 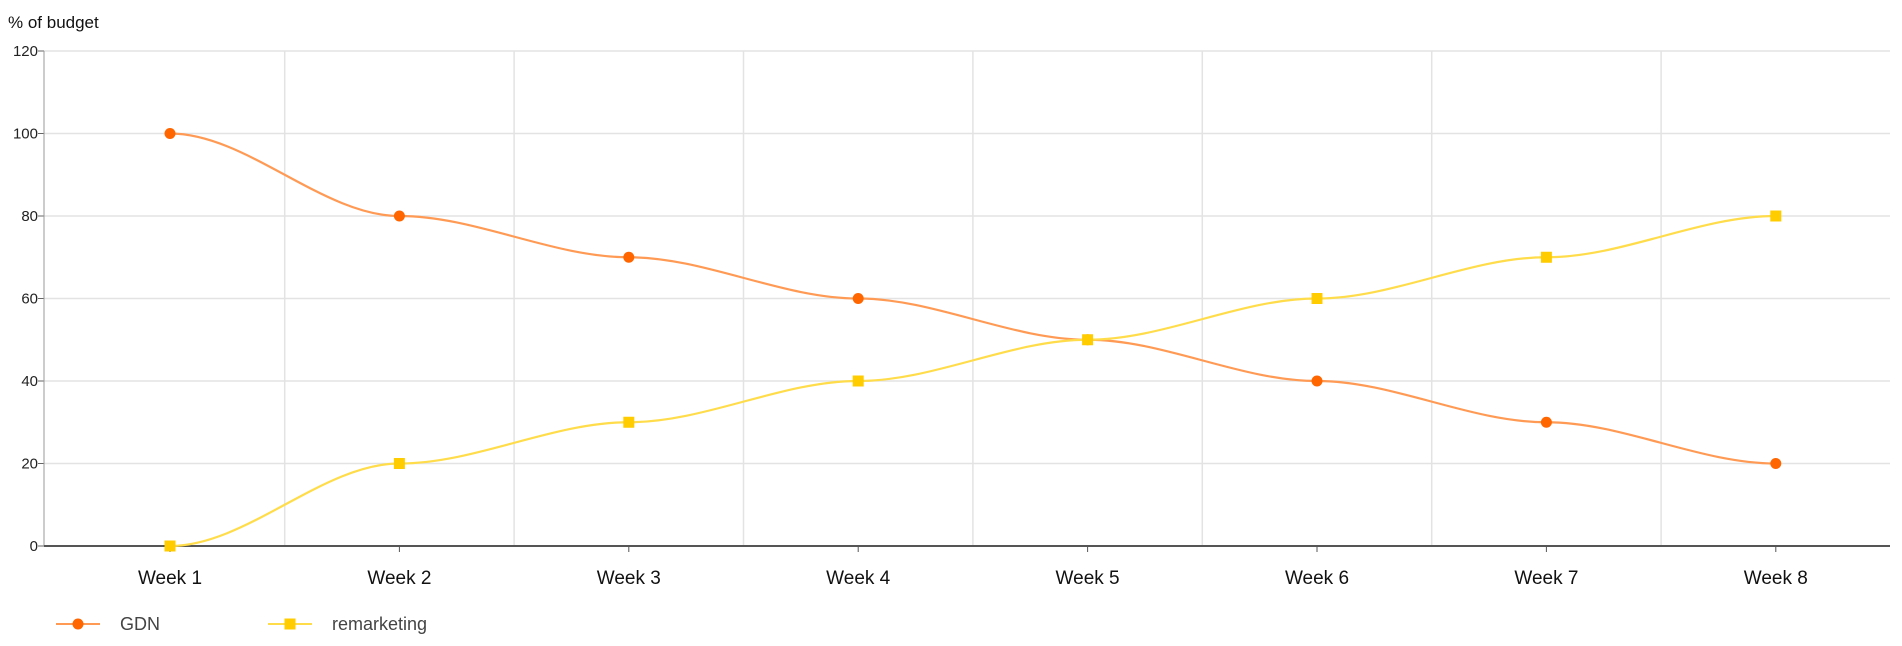 I want to click on x-tick-label: Week 5, so click(x=1088, y=578).